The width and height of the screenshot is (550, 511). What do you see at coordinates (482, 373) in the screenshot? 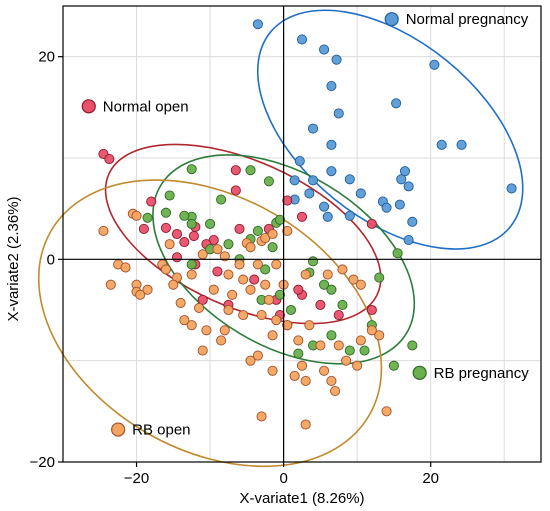
I see `legend-label-rb-pregnancy: RB pregnancy` at bounding box center [482, 373].